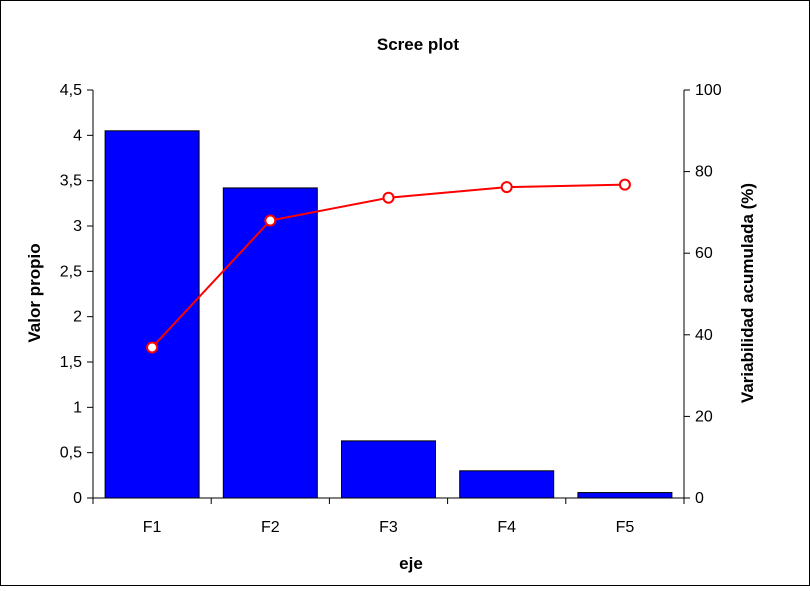 This screenshot has width=810, height=591. I want to click on y2-tick-label: 40, so click(704, 335).